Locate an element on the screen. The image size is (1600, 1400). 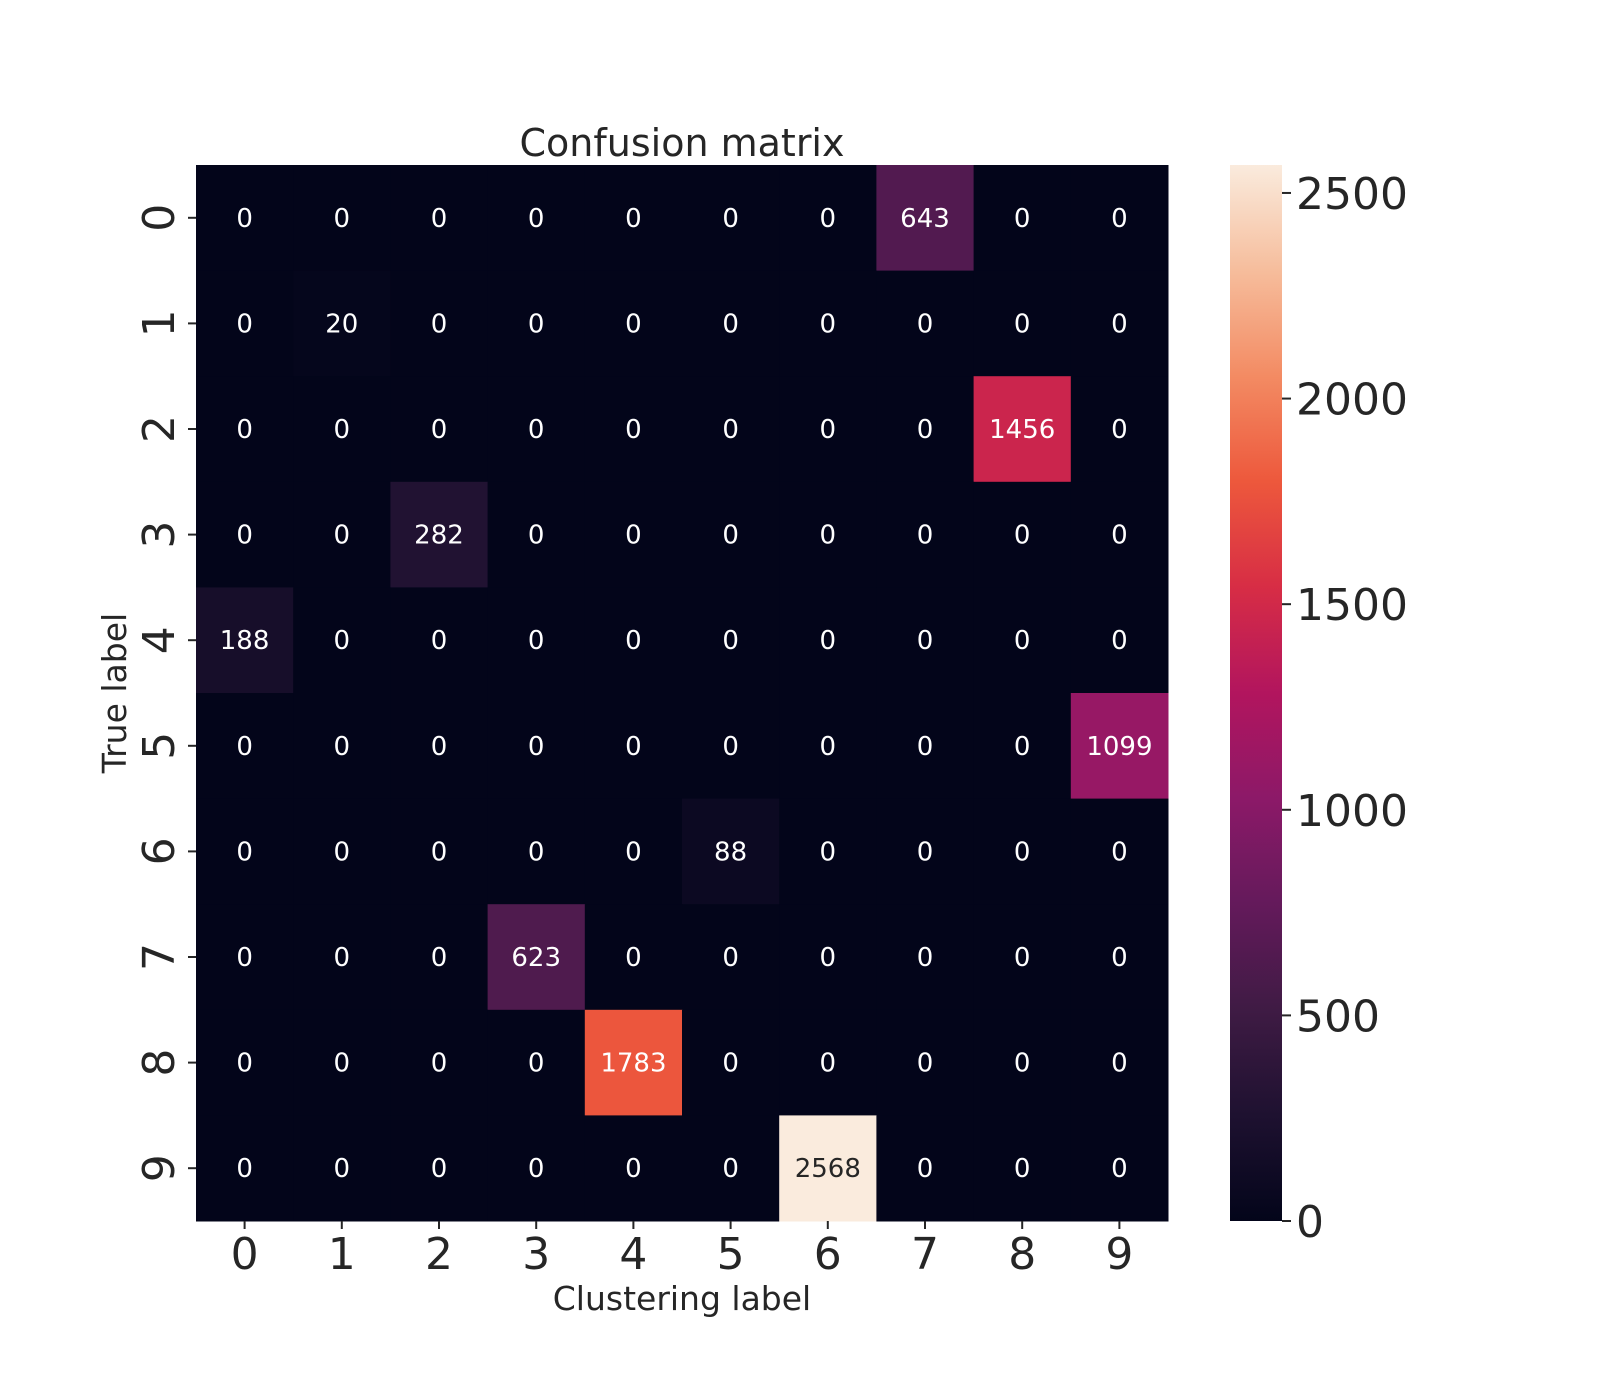
x-tick-label: 2 is located at coordinates (439, 1254).